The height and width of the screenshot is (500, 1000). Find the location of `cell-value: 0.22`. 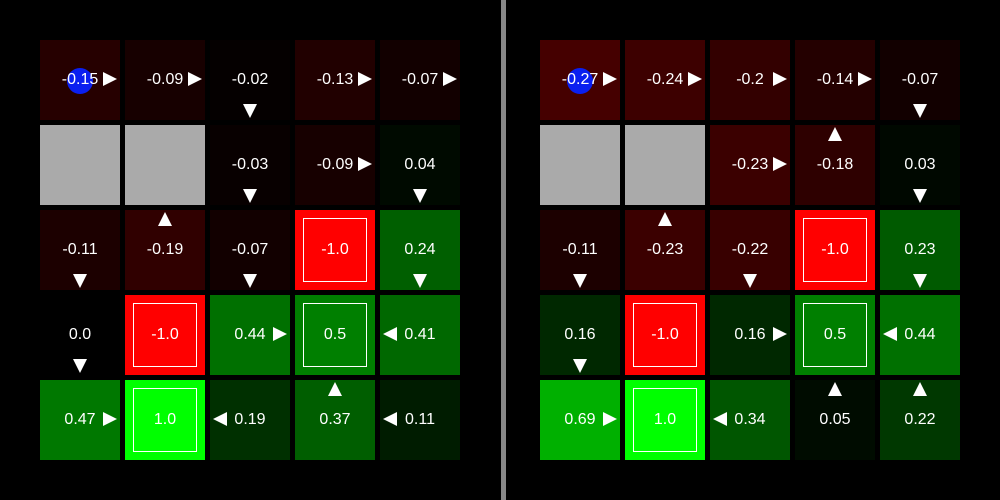

cell-value: 0.22 is located at coordinates (920, 419).